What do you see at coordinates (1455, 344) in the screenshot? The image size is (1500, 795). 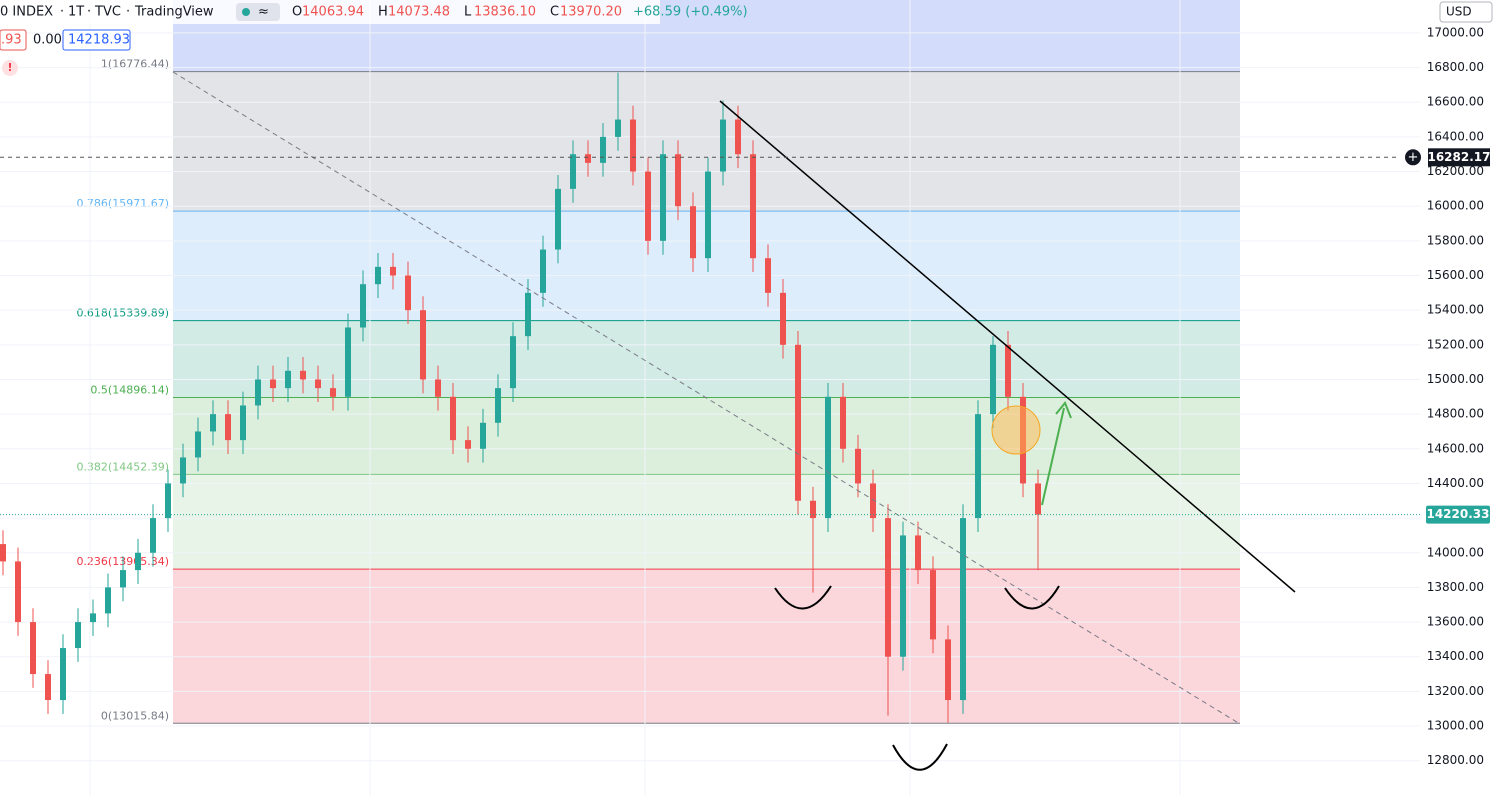 I see `y-tick-label: 15200.00` at bounding box center [1455, 344].